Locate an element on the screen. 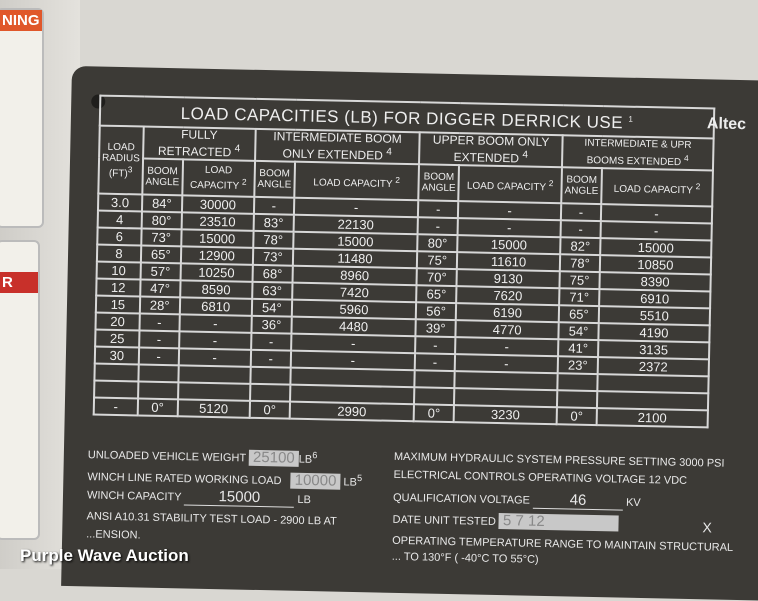 The height and width of the screenshot is (601, 758). angle-cell: 54° is located at coordinates (271, 308).